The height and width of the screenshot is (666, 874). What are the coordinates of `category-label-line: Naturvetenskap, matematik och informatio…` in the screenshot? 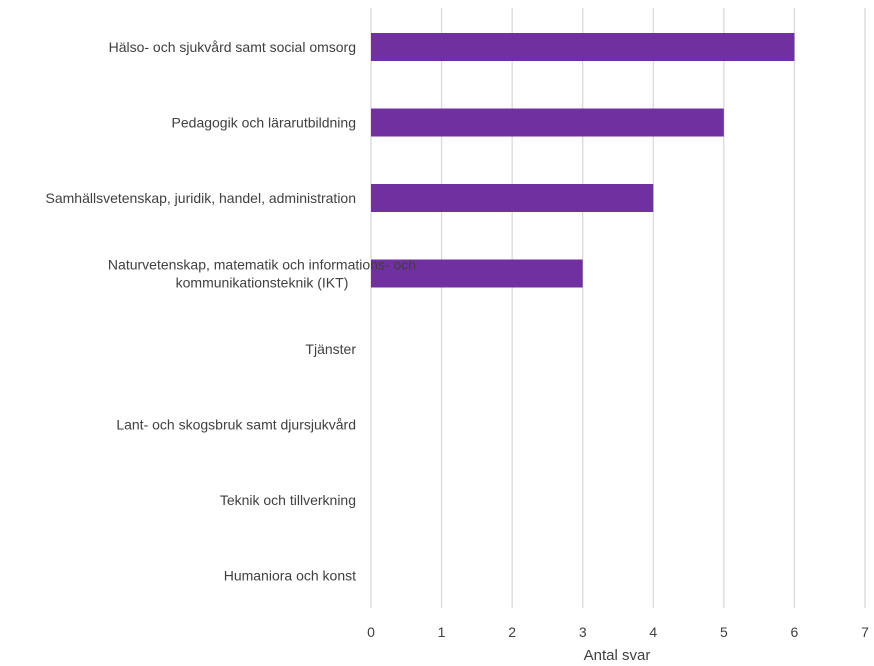 It's located at (262, 265).